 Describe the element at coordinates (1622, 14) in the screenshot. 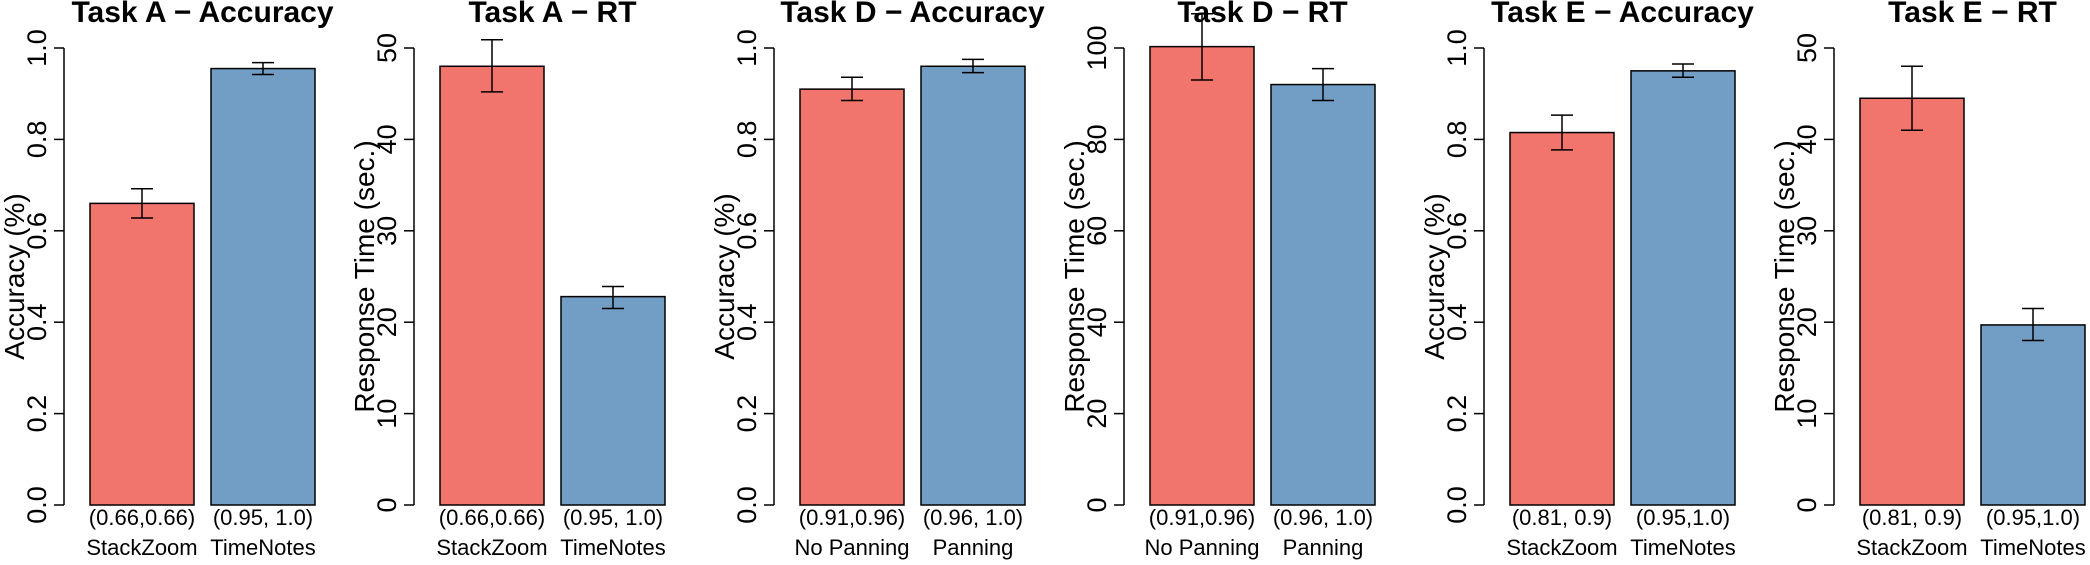

I see `panel-title: Task E − Accuracy` at that location.